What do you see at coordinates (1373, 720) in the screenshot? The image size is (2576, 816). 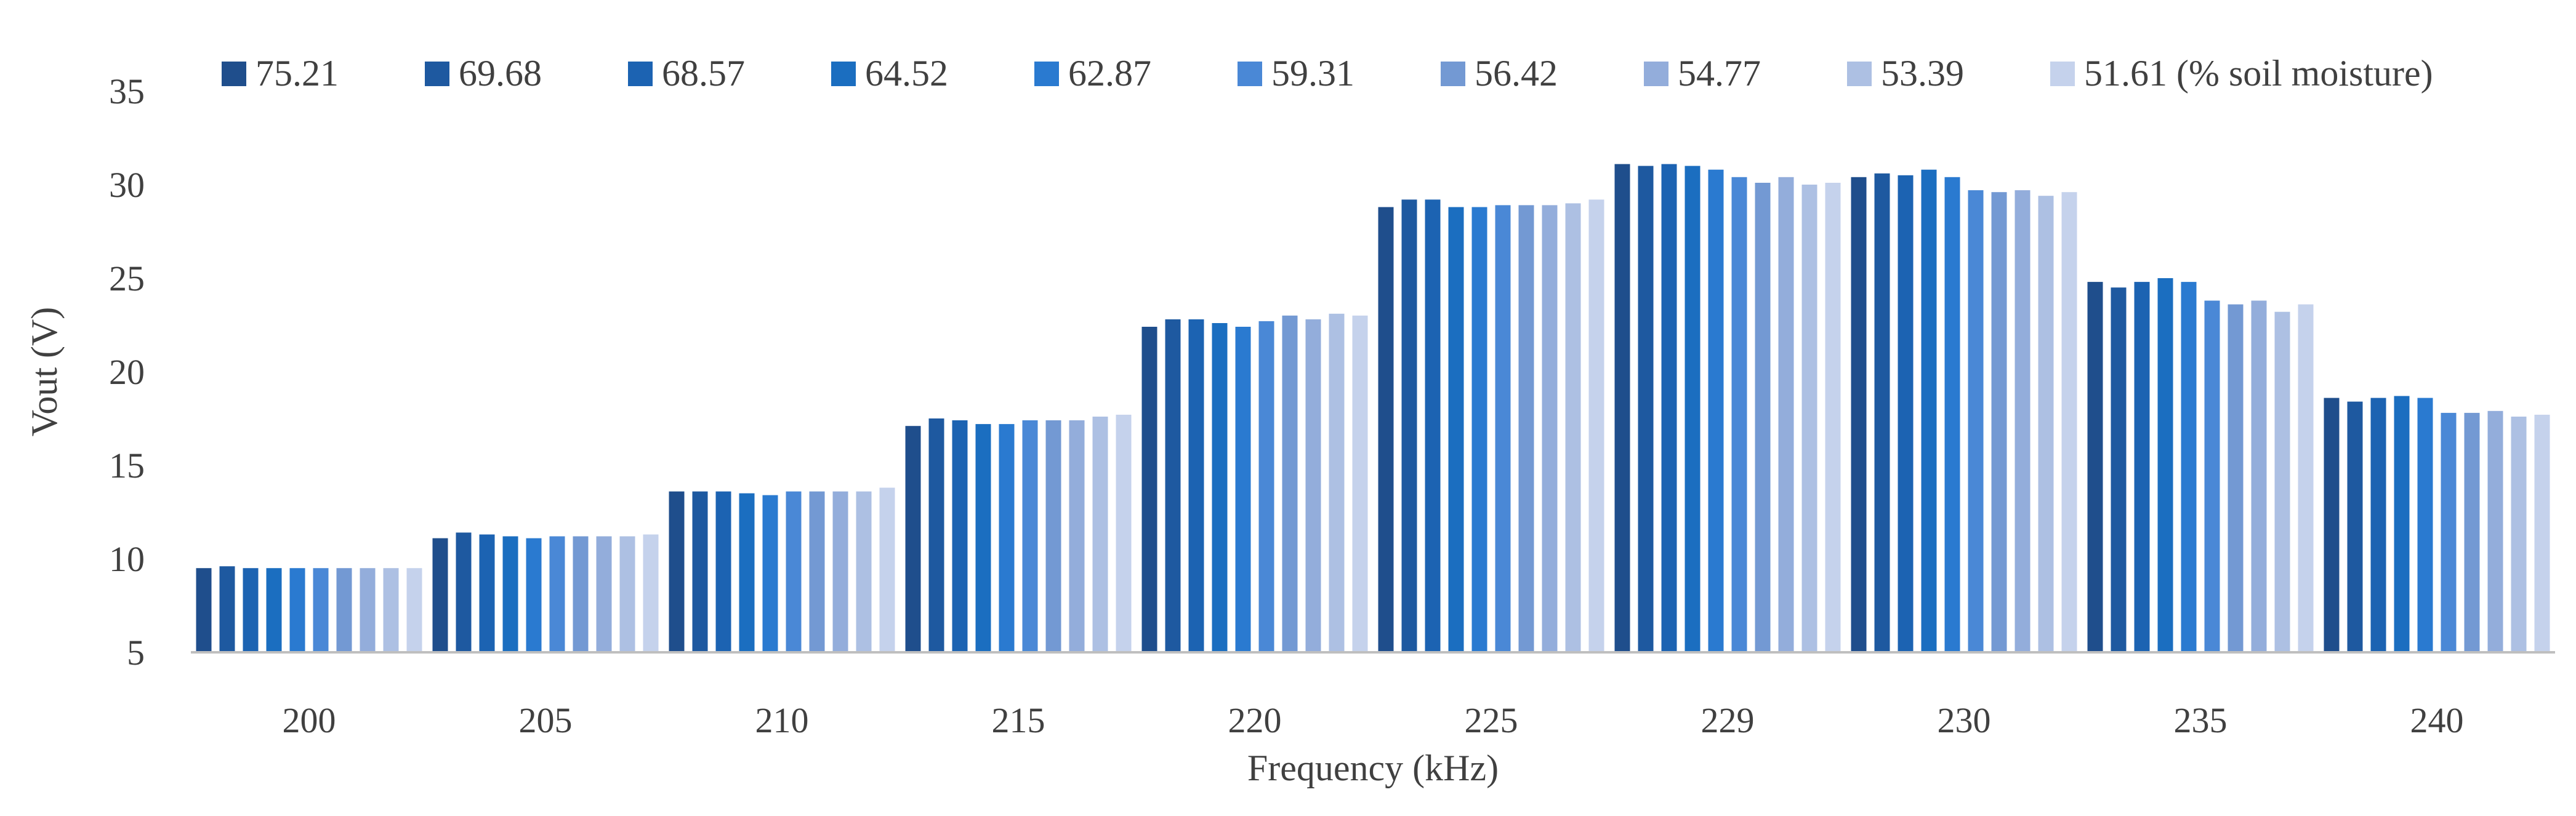 I see `x-axis-ticks: 200 205 210 215 220 225 229 230 235 240` at bounding box center [1373, 720].